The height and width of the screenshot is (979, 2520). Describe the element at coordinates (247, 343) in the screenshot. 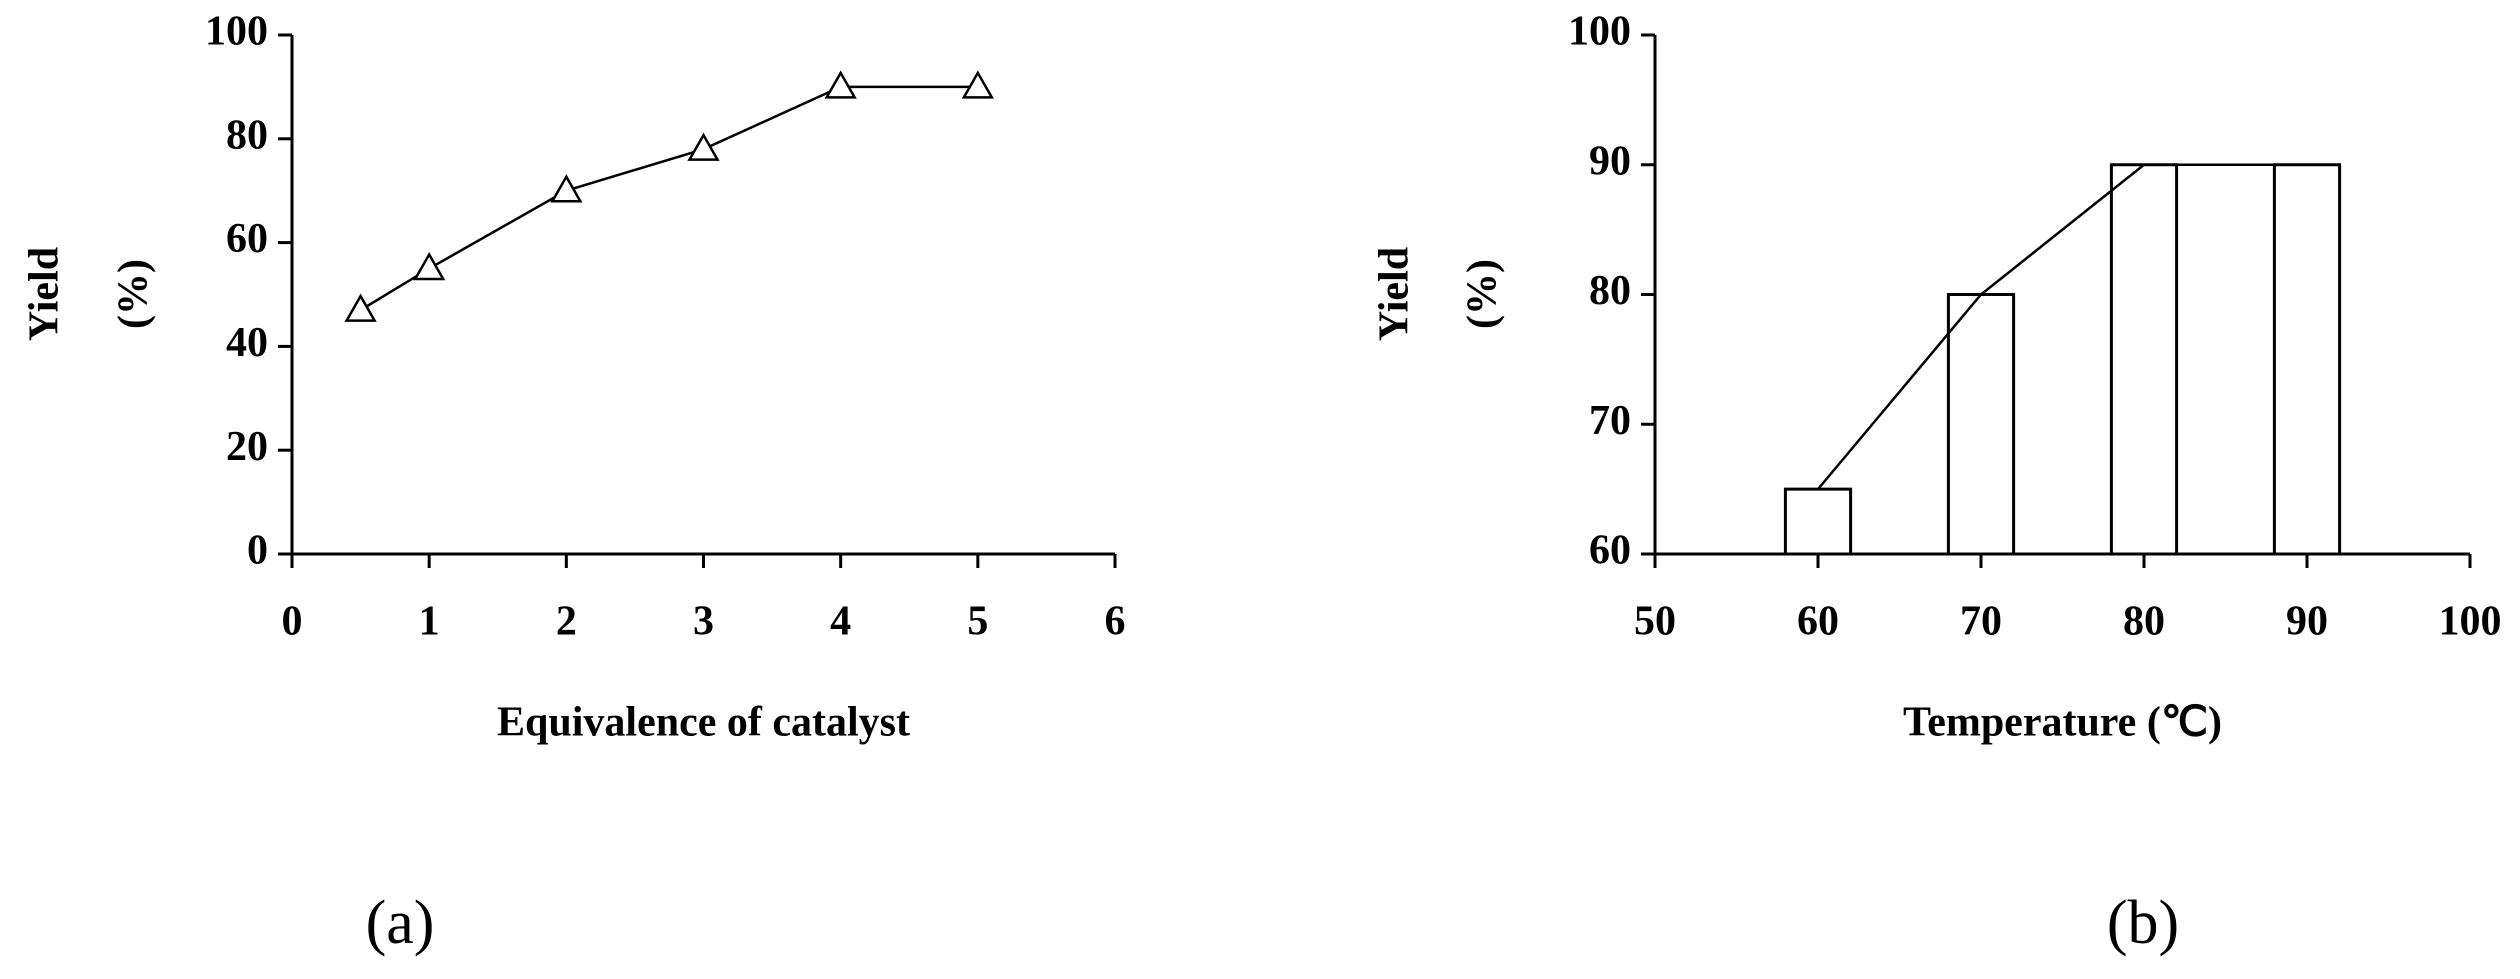

I see `y-tick-label: 40` at that location.